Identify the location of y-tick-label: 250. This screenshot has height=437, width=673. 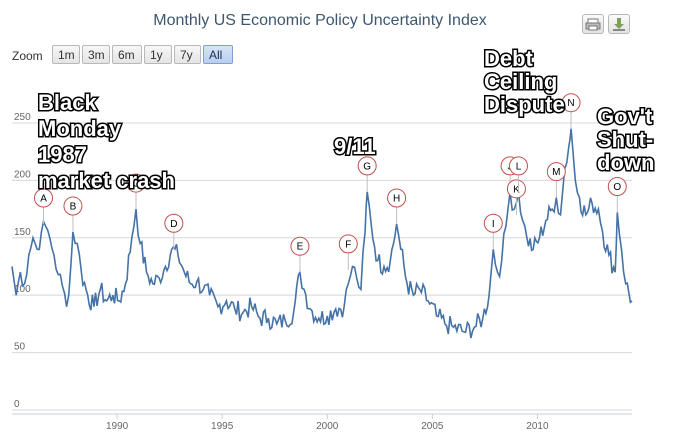
(22, 117).